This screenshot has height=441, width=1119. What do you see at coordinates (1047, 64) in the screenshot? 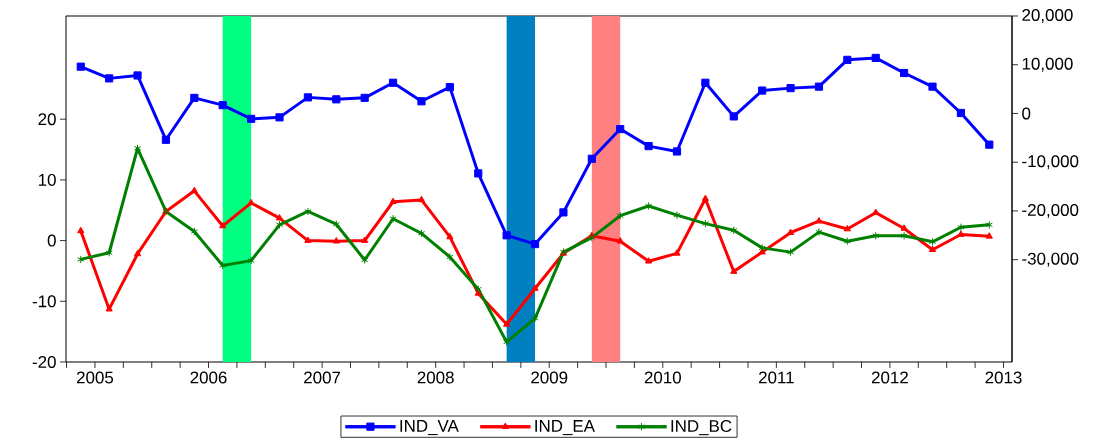
I see `y2-tick-label: 10,000` at bounding box center [1047, 64].